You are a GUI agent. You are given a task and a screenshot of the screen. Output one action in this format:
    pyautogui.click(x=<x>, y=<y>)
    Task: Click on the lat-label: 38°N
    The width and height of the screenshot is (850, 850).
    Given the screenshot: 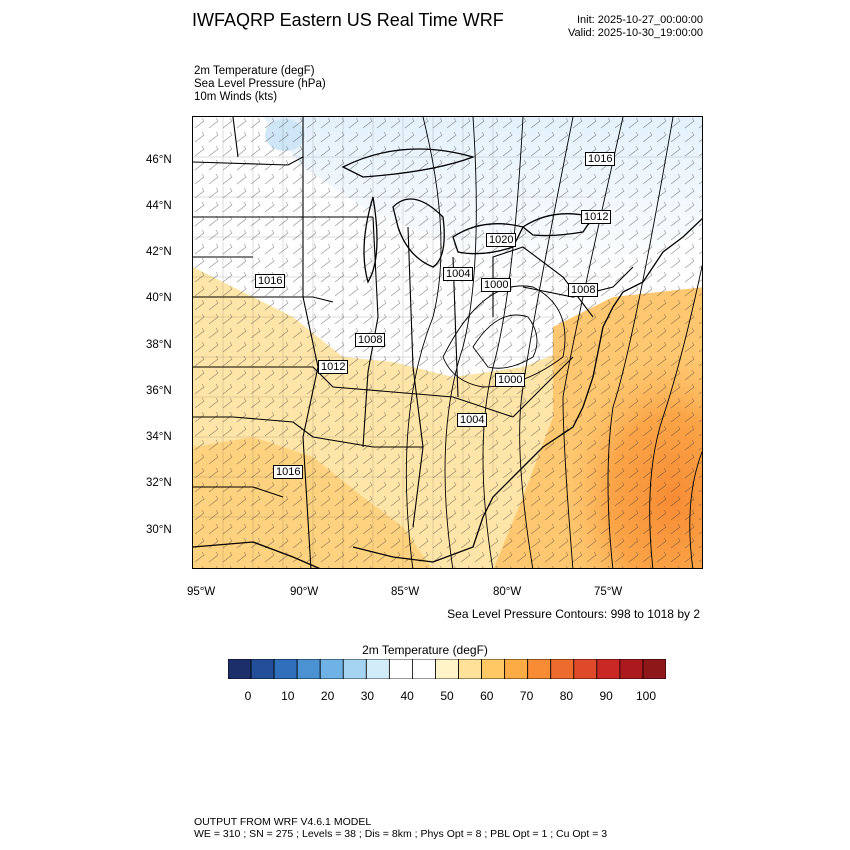 What is the action you would take?
    pyautogui.click(x=159, y=345)
    